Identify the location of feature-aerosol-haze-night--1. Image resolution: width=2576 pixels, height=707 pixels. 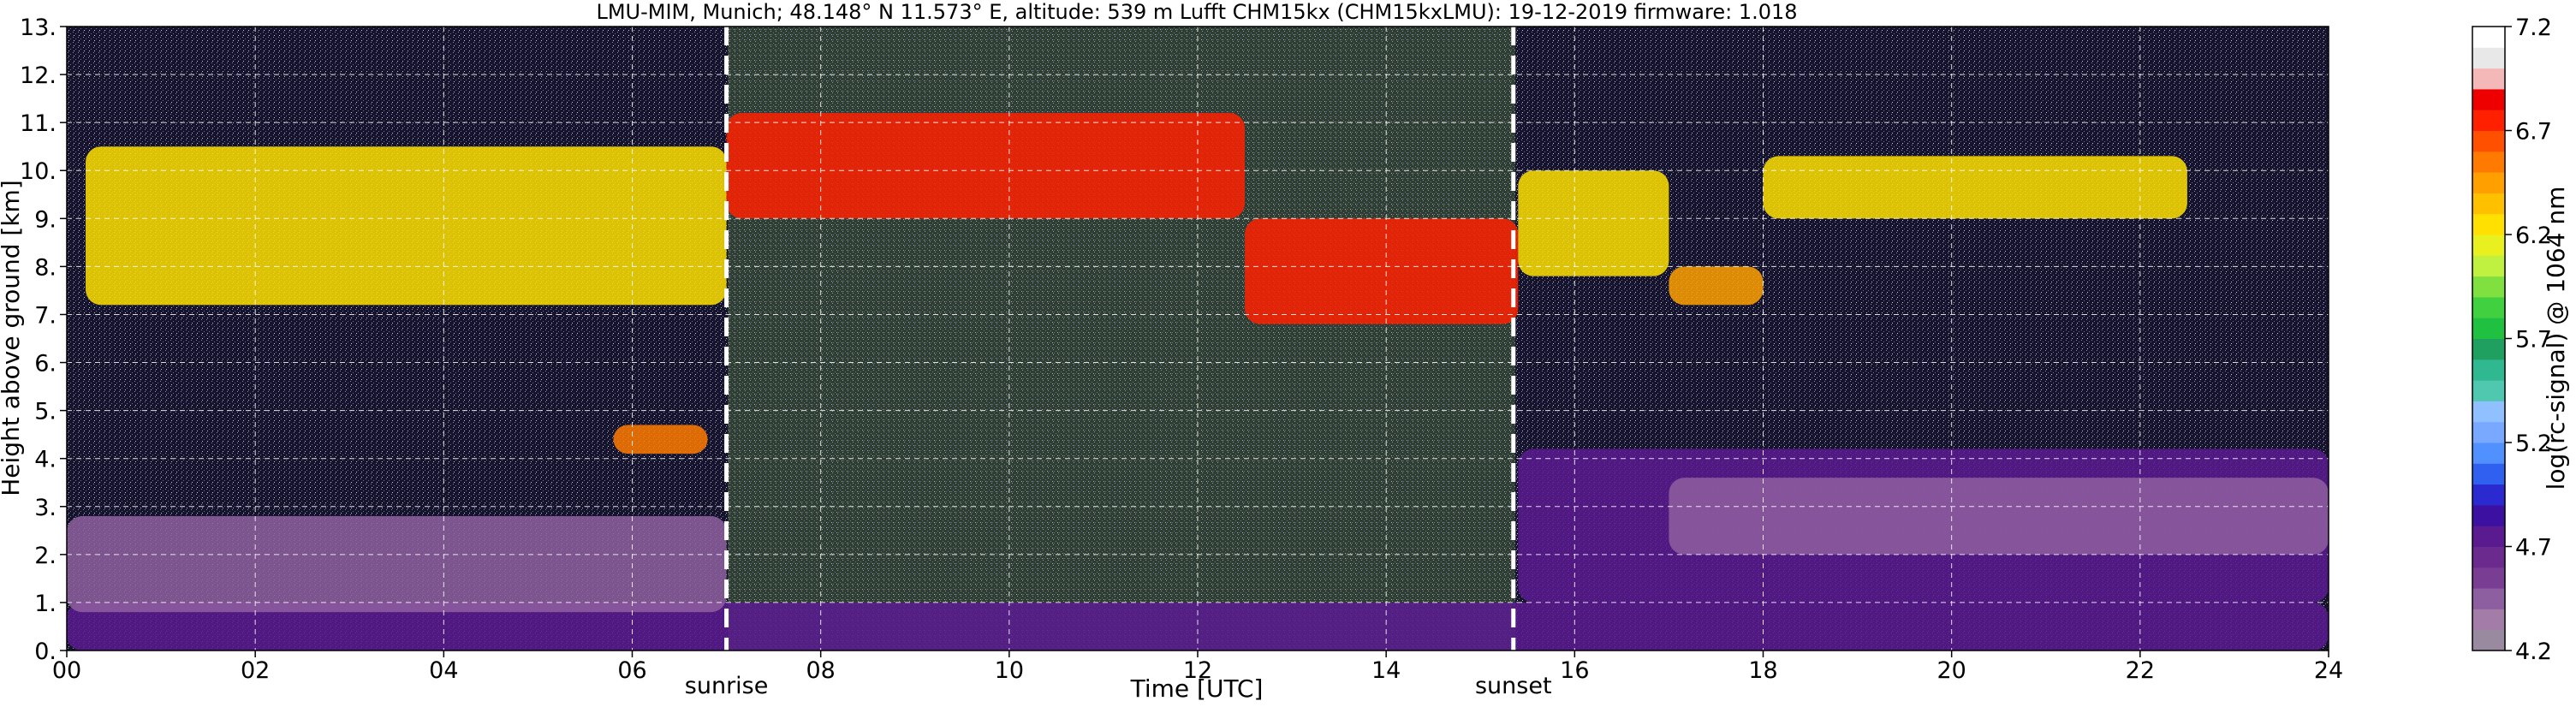
(397, 564).